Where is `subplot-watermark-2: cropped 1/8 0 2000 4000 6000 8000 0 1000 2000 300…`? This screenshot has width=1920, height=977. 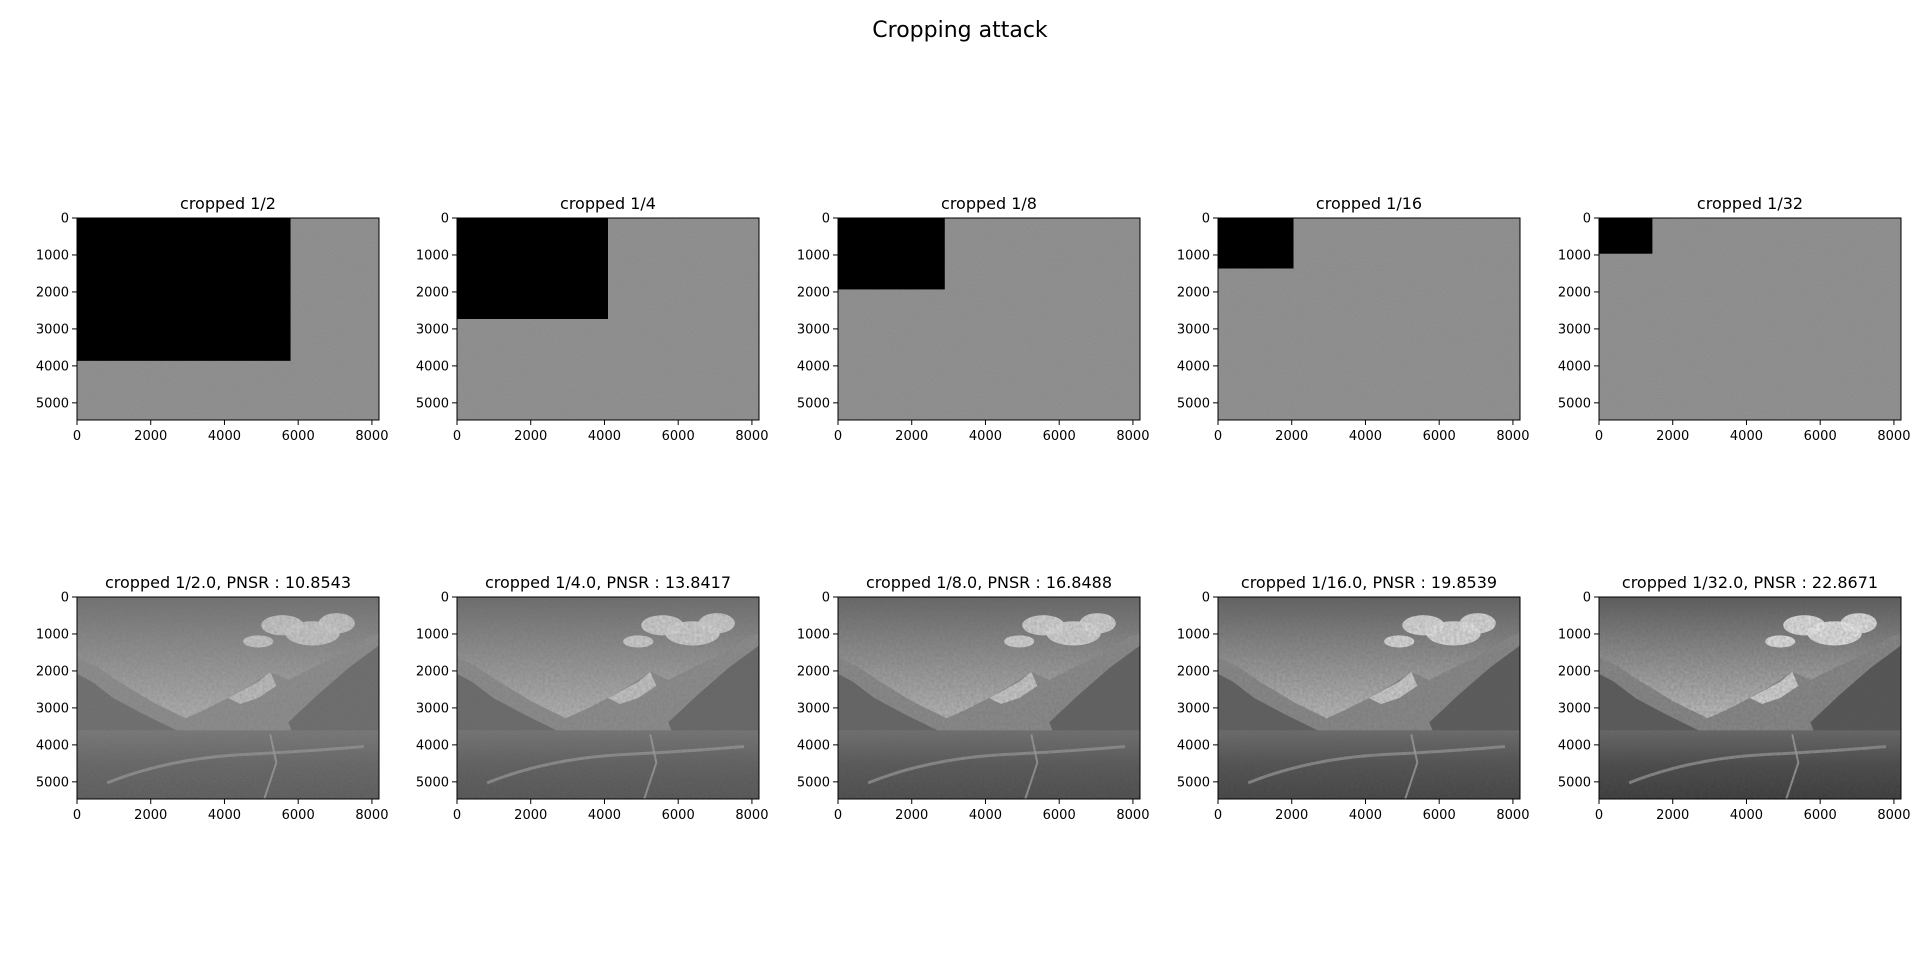 subplot-watermark-2: cropped 1/8 0 2000 4000 6000 8000 0 1000 2000 300… is located at coordinates (973, 319).